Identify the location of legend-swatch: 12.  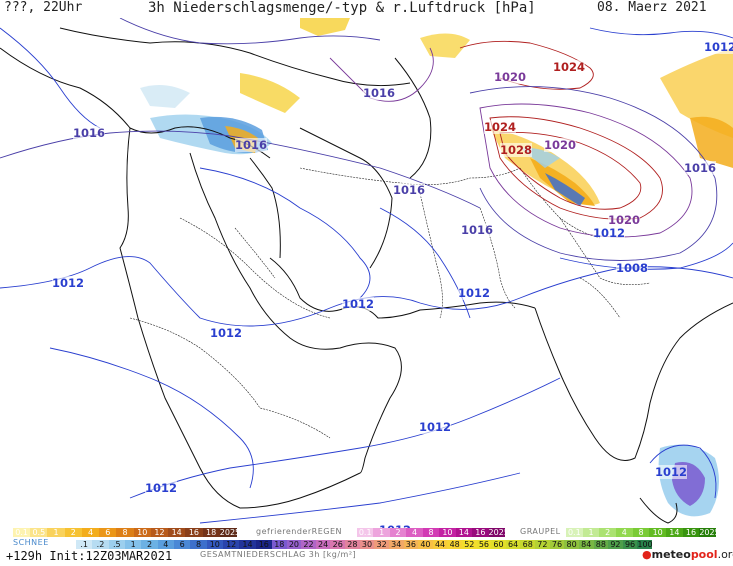
(159, 532).